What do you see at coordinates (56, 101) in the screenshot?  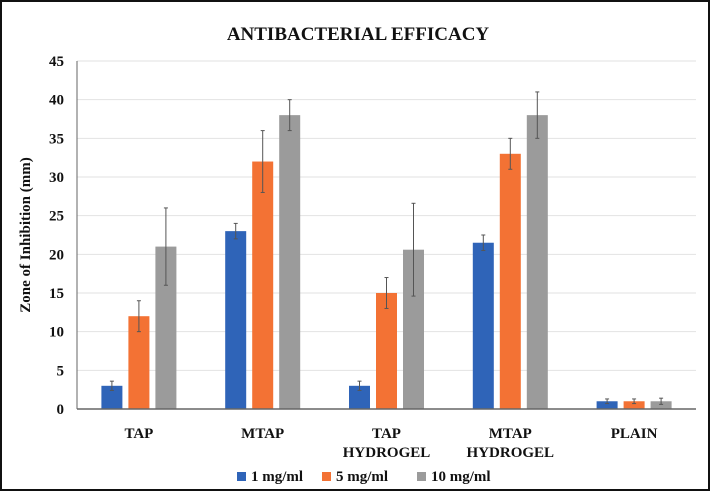 I see `y-tick-label: 40` at bounding box center [56, 101].